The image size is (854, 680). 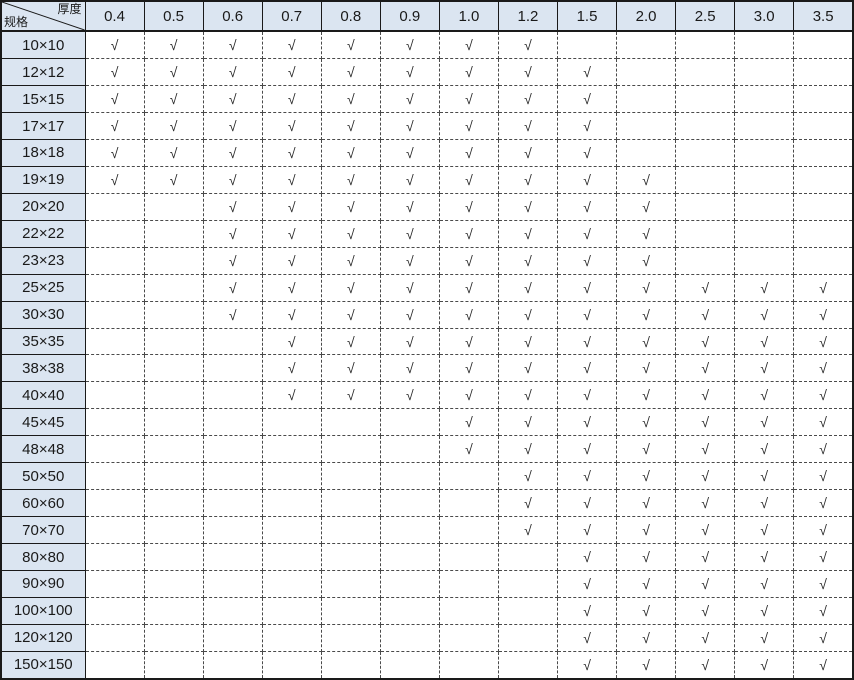 What do you see at coordinates (427, 126) in the screenshot?
I see `table-row: 17×17 √ √ √ √ √ √ √ √ √` at bounding box center [427, 126].